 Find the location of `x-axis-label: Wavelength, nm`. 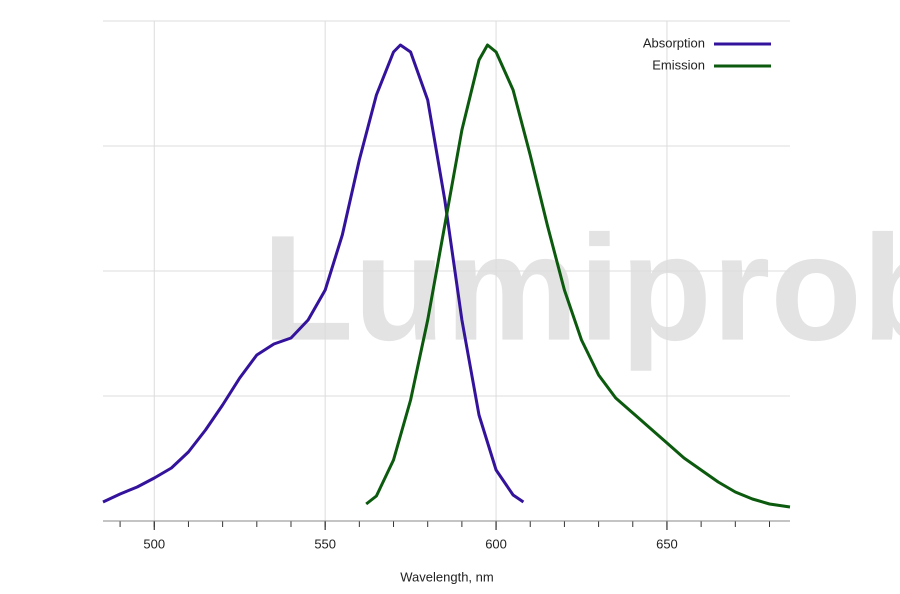

x-axis-label: Wavelength, nm is located at coordinates (446, 576).